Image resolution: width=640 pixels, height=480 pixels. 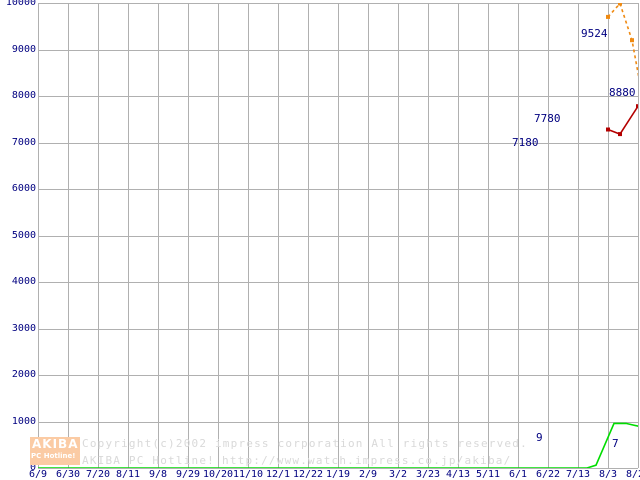 I want to click on x-axis-tick-label: 12/22, so click(x=308, y=474).